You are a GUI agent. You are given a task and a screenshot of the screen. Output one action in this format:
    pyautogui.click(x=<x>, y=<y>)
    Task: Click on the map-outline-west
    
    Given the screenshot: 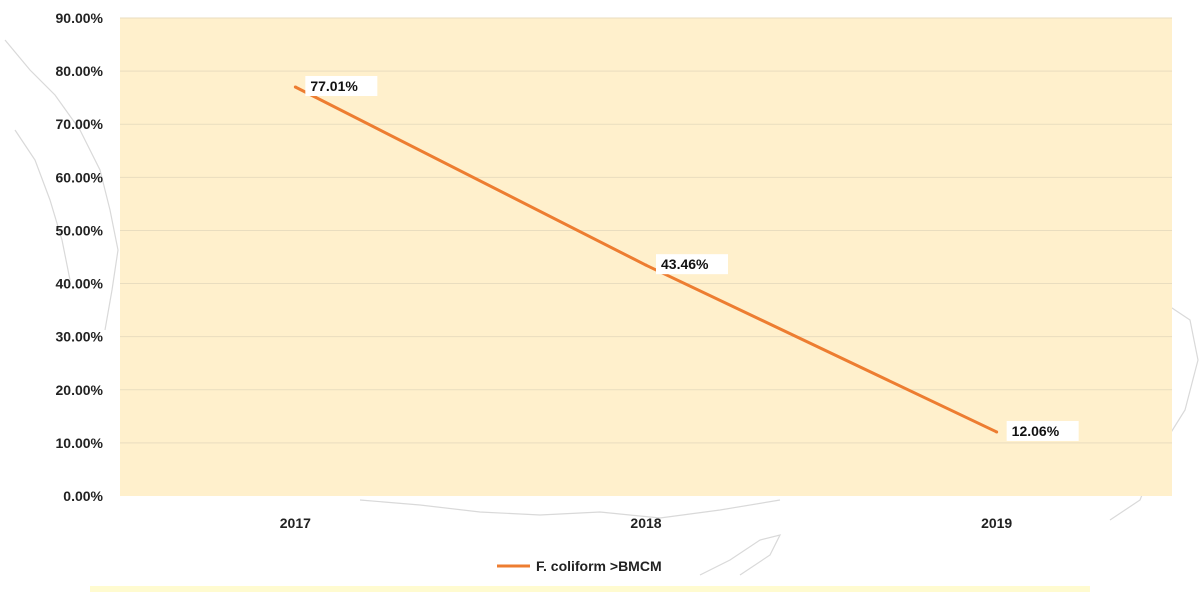 What is the action you would take?
    pyautogui.click(x=61, y=185)
    